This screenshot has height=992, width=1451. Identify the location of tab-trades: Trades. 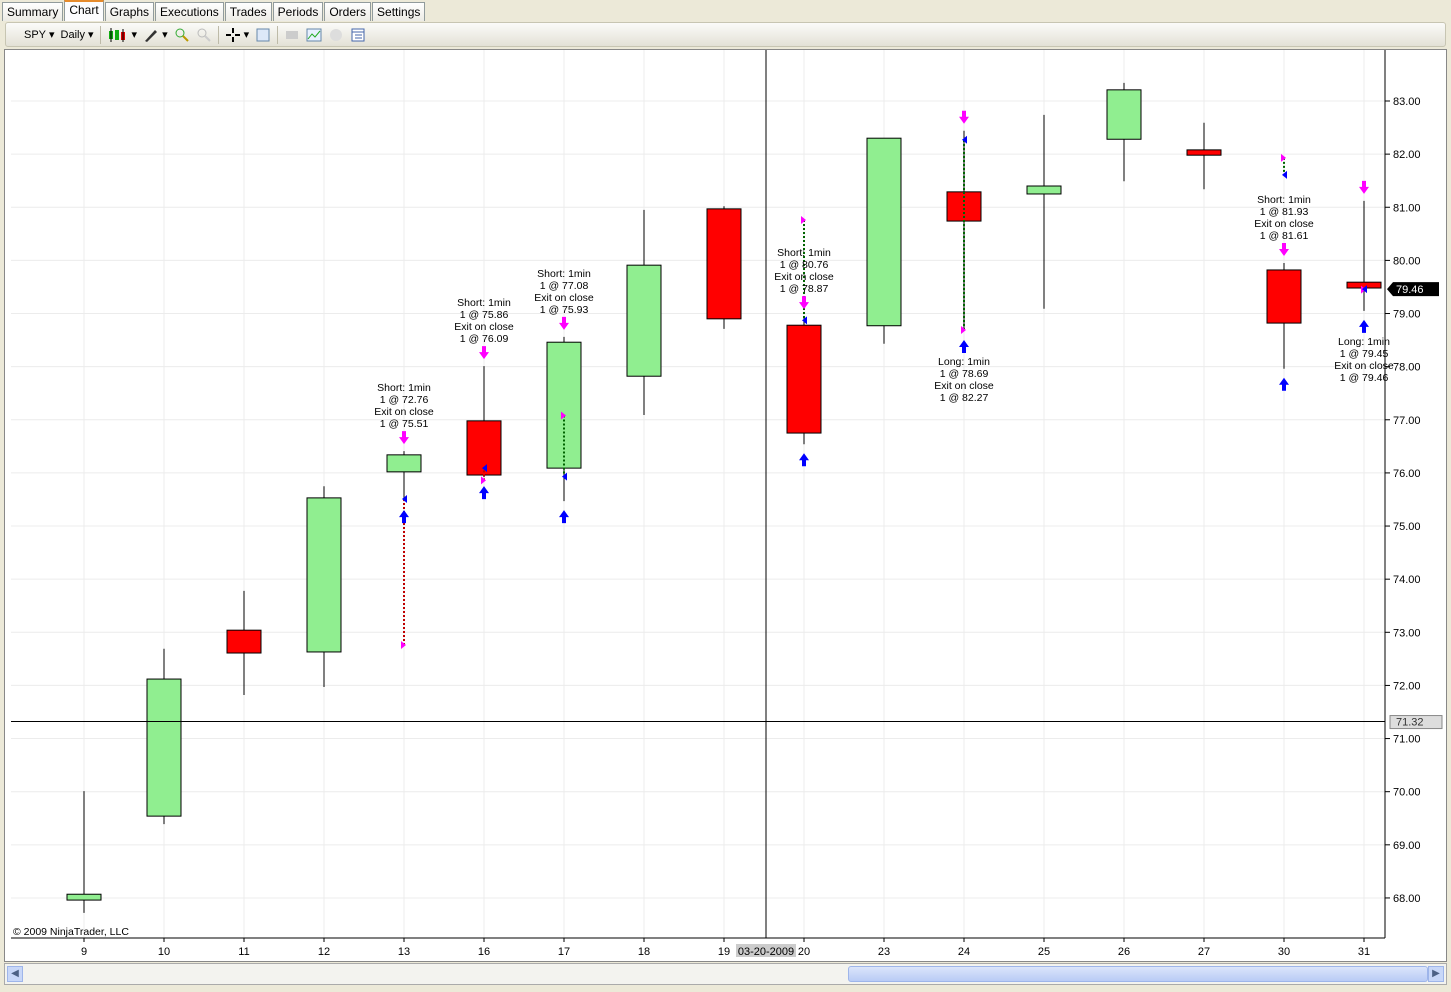
(248, 11).